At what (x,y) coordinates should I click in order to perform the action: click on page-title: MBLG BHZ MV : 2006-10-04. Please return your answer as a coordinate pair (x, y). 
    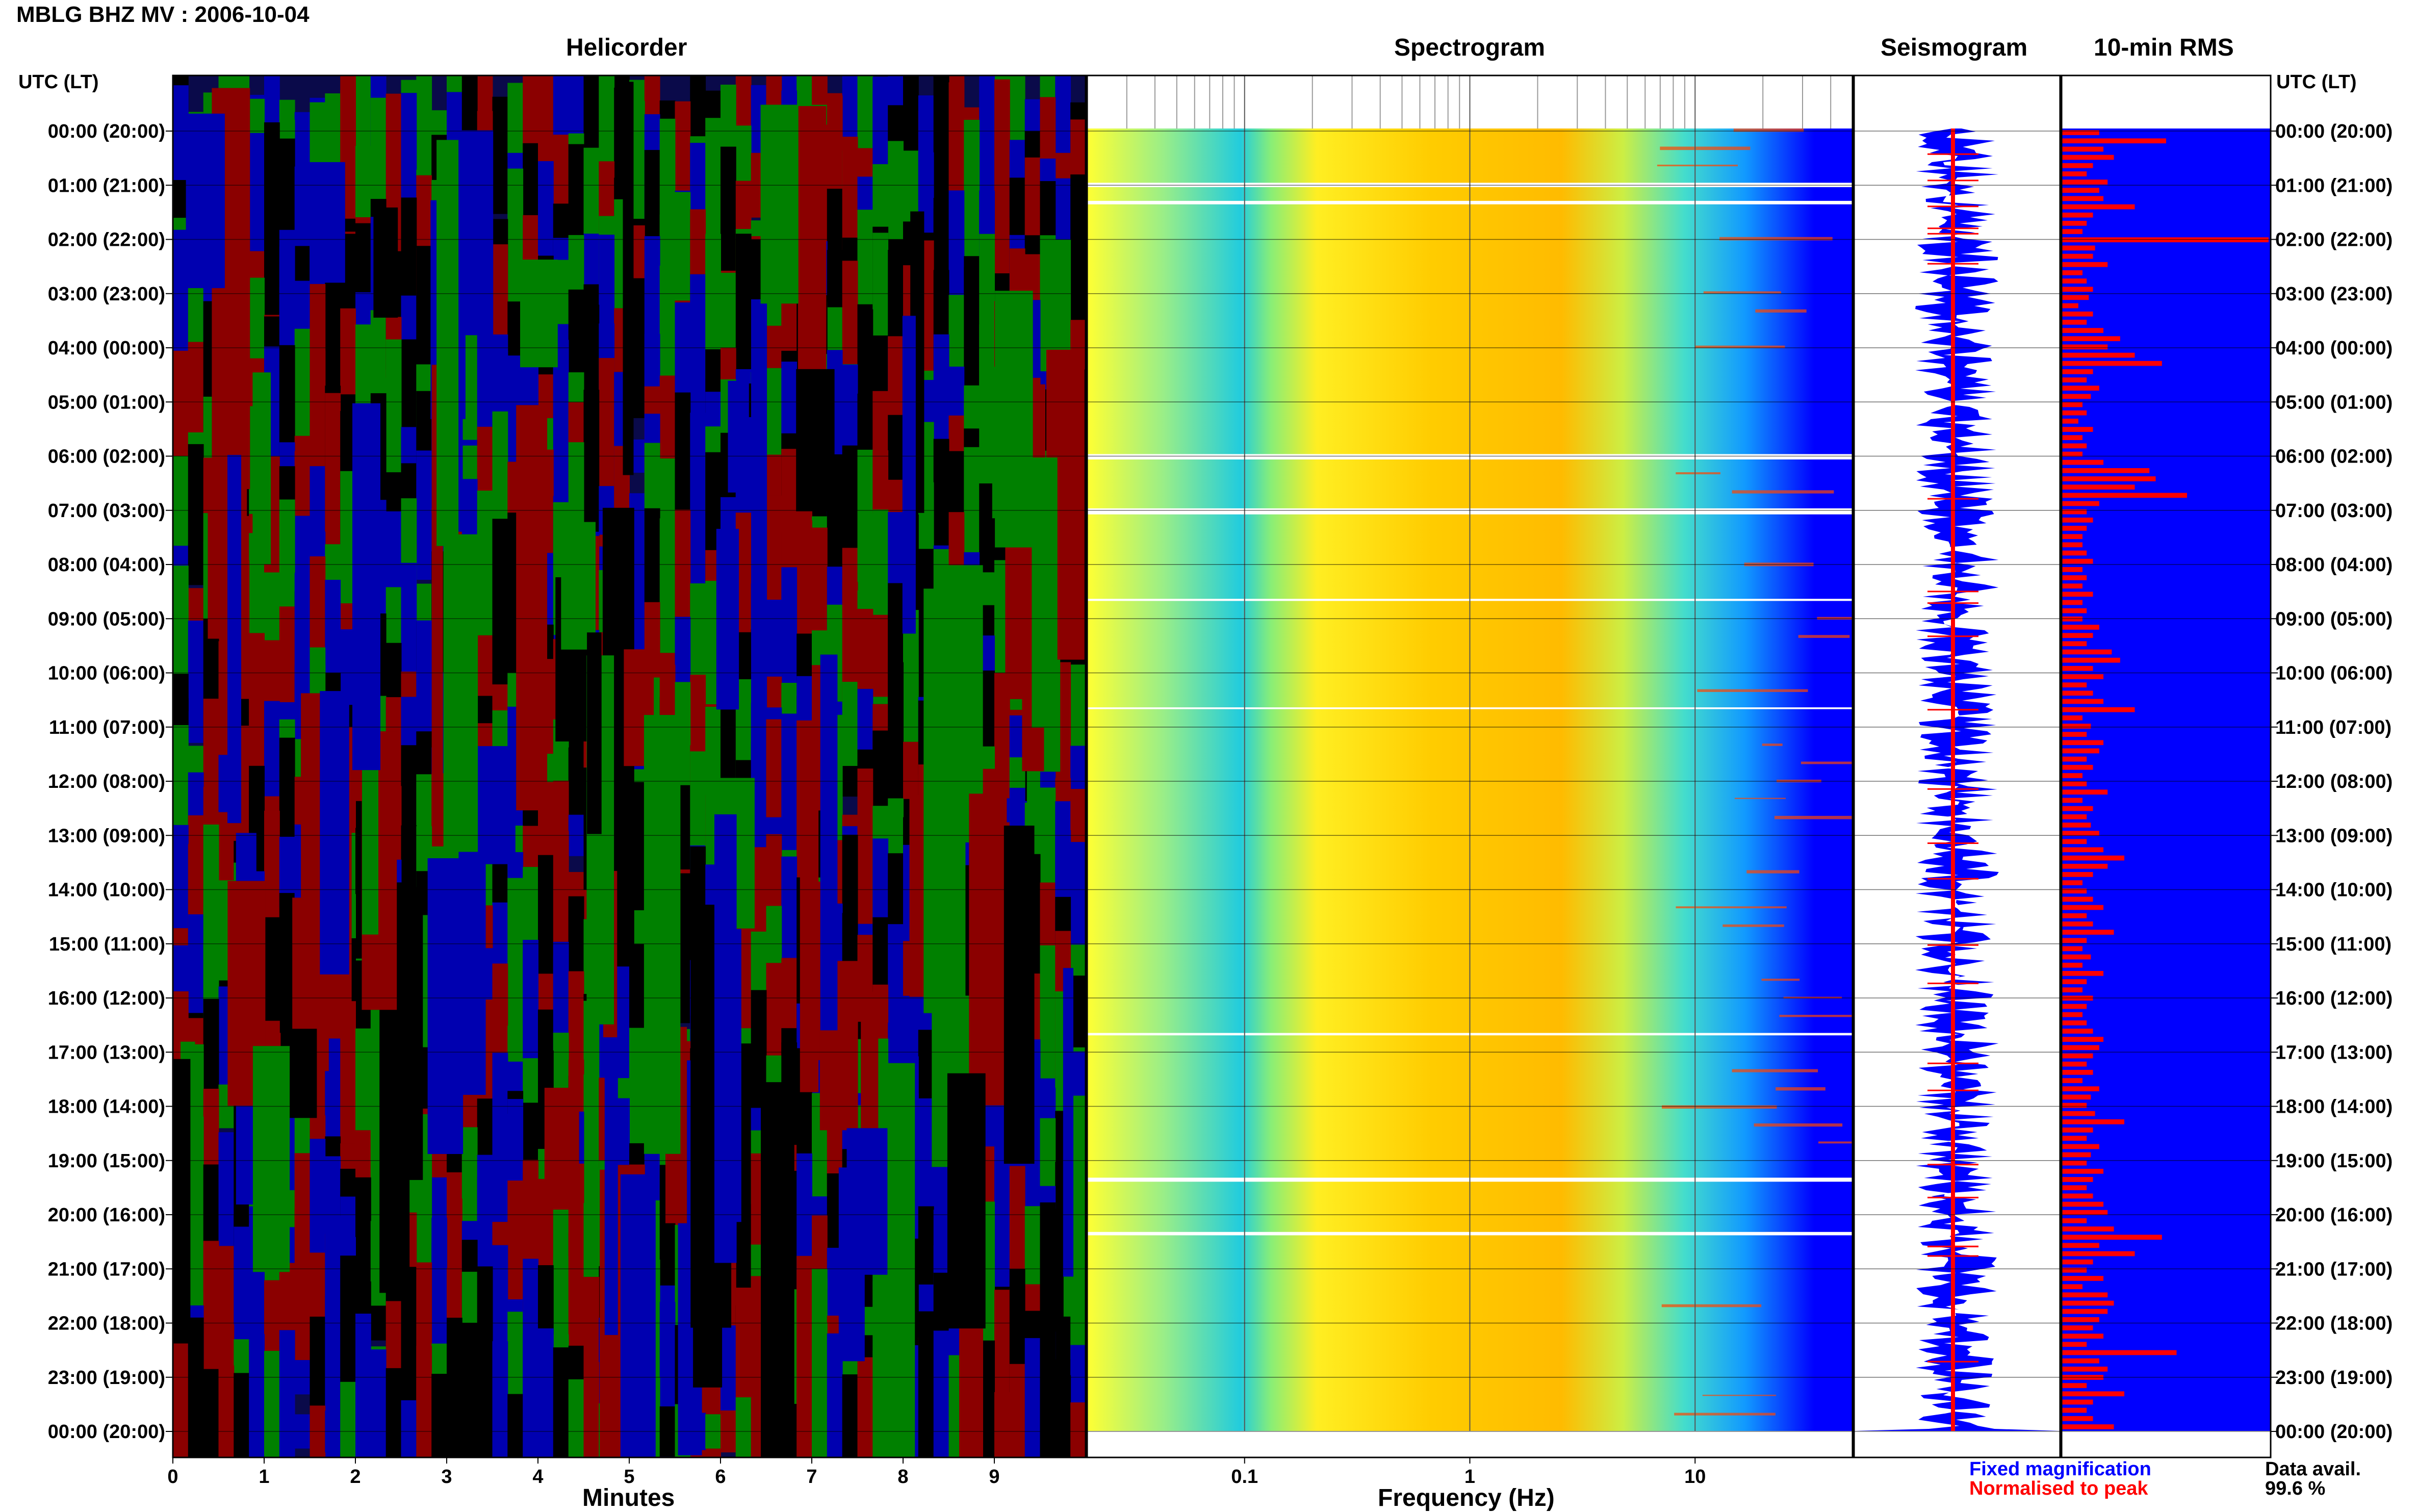
    Looking at the image, I should click on (163, 15).